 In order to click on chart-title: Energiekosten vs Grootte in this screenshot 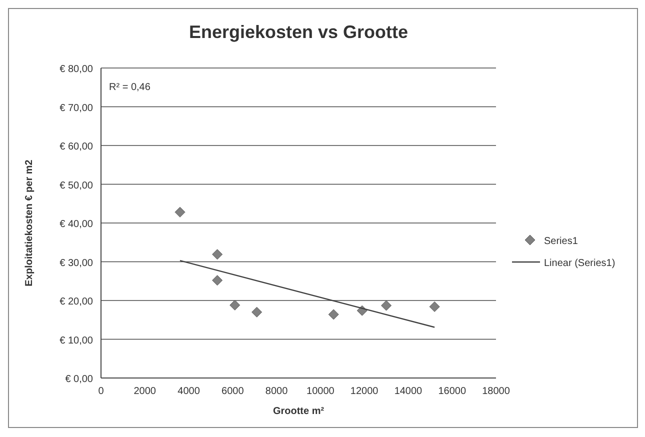, I will do `click(298, 32)`.